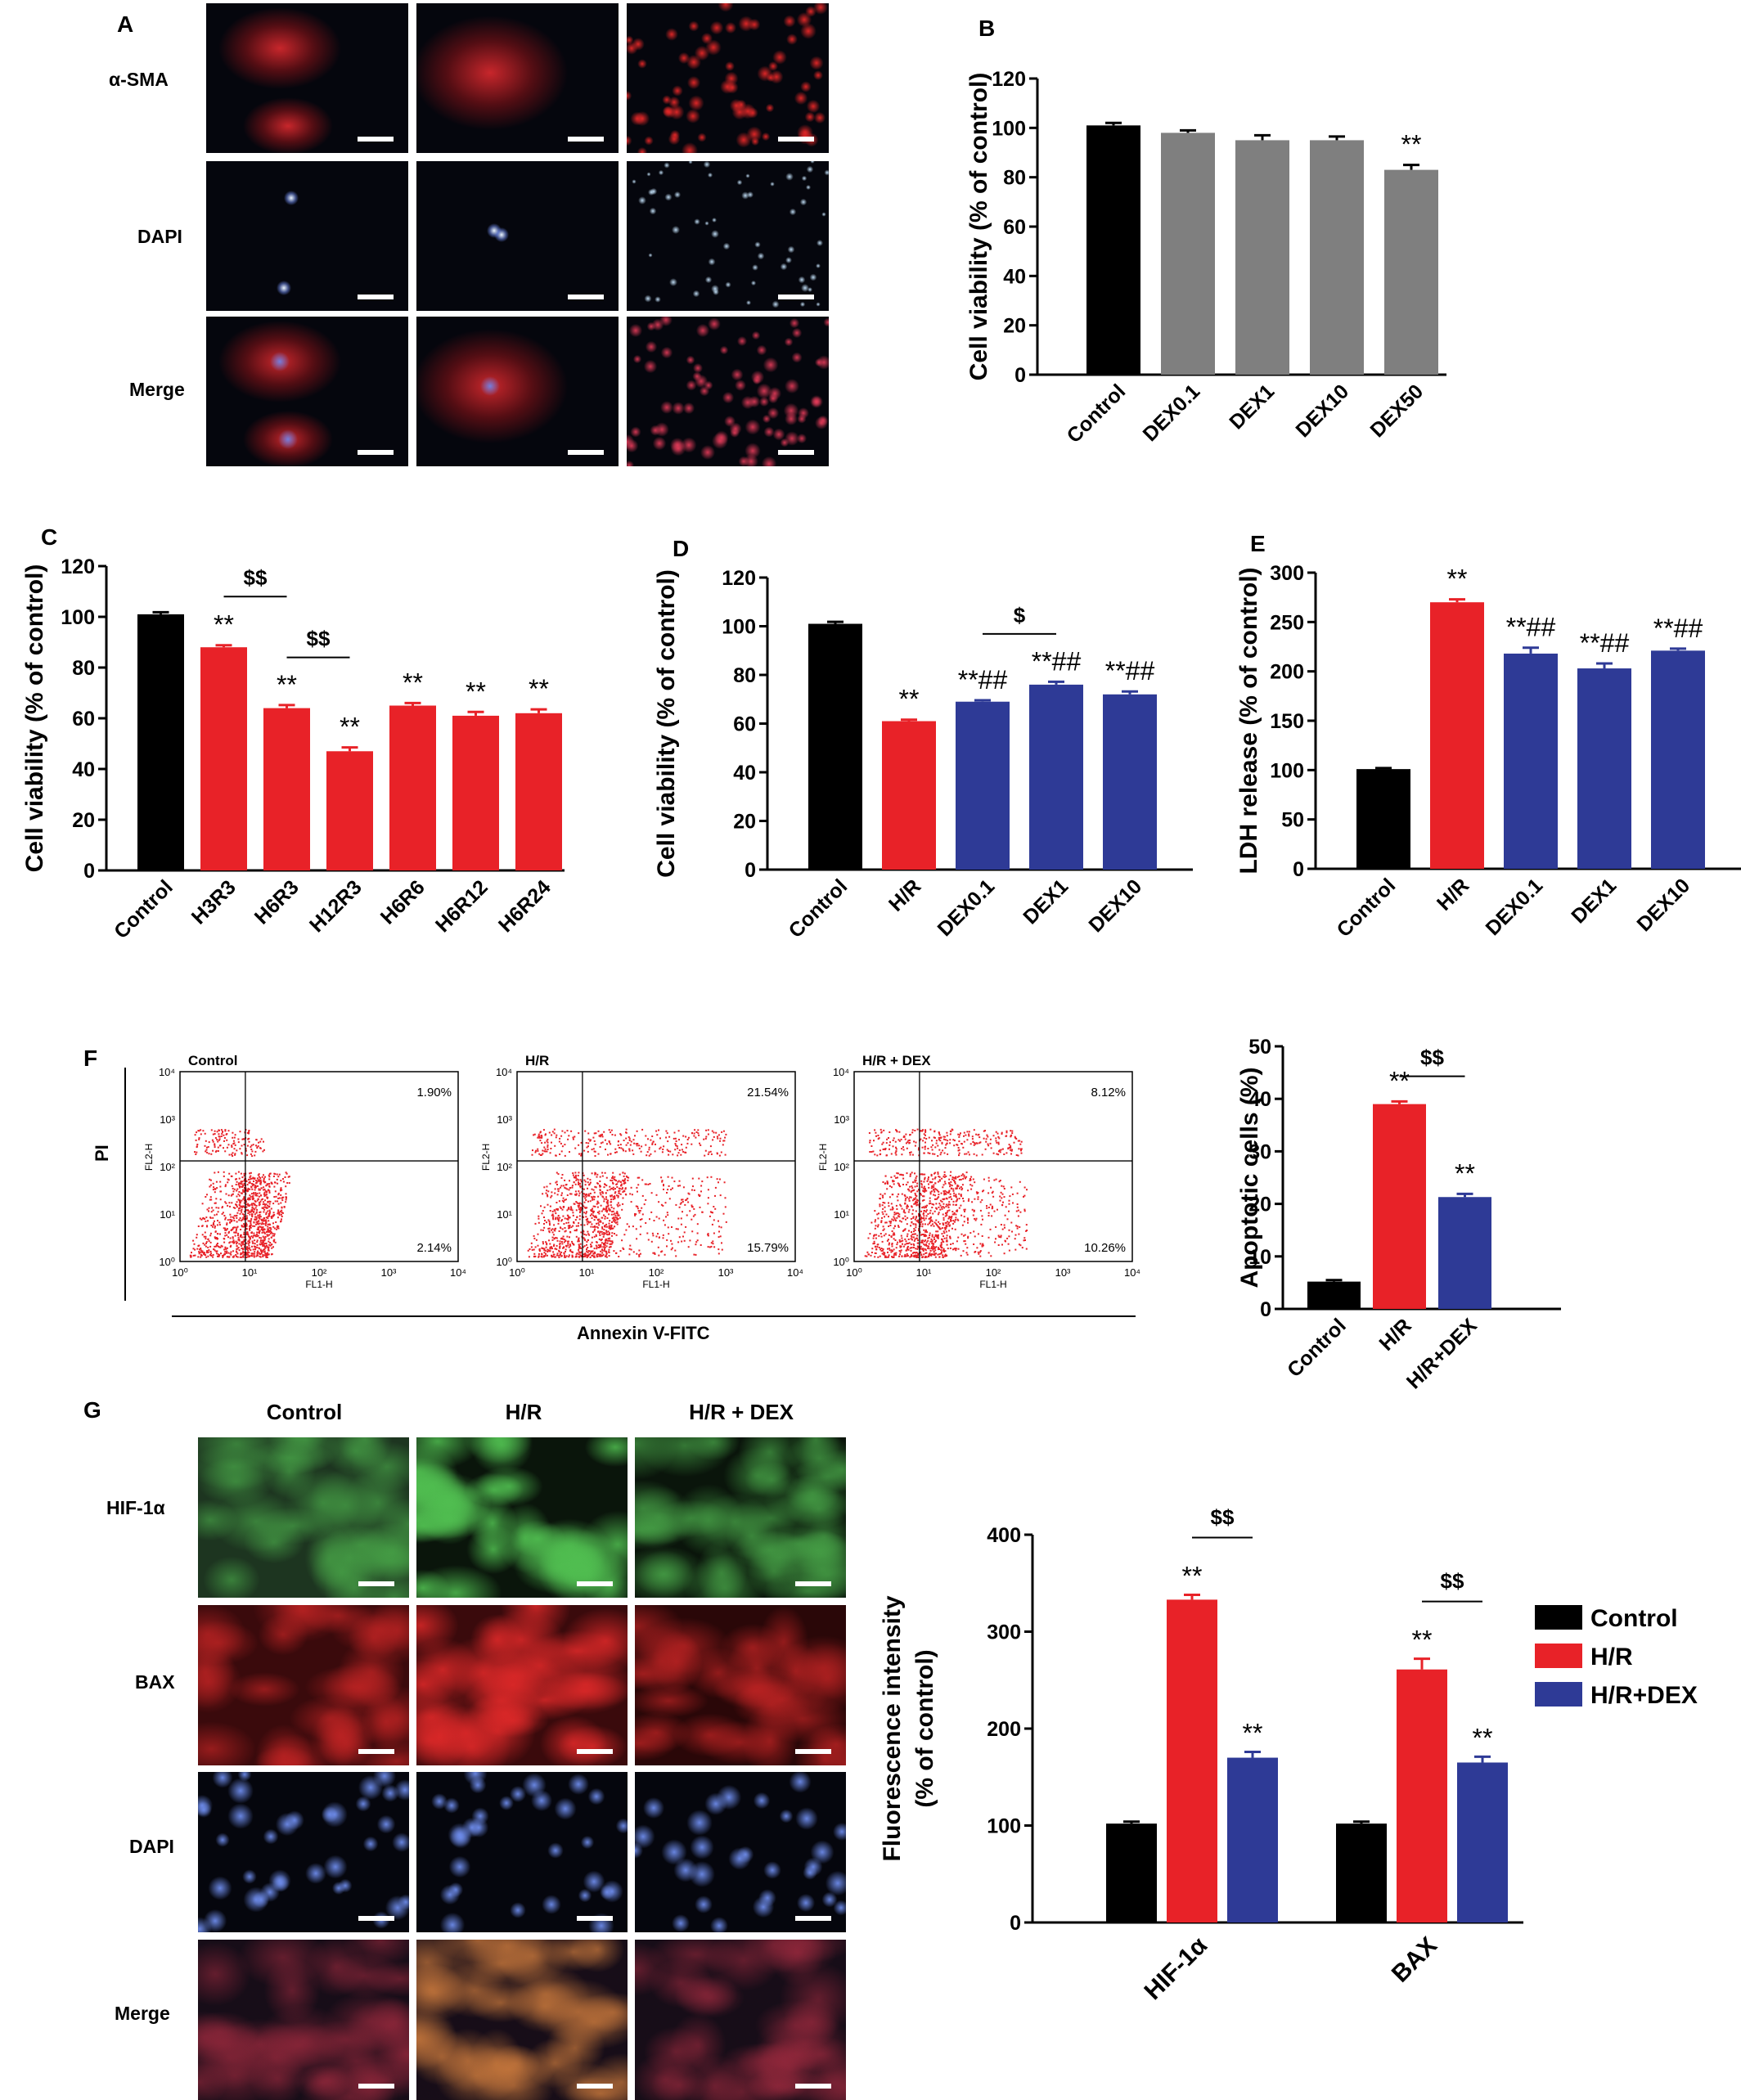 The width and height of the screenshot is (1741, 2100). Describe the element at coordinates (125, 24) in the screenshot. I see `panel-a-label: A` at that location.